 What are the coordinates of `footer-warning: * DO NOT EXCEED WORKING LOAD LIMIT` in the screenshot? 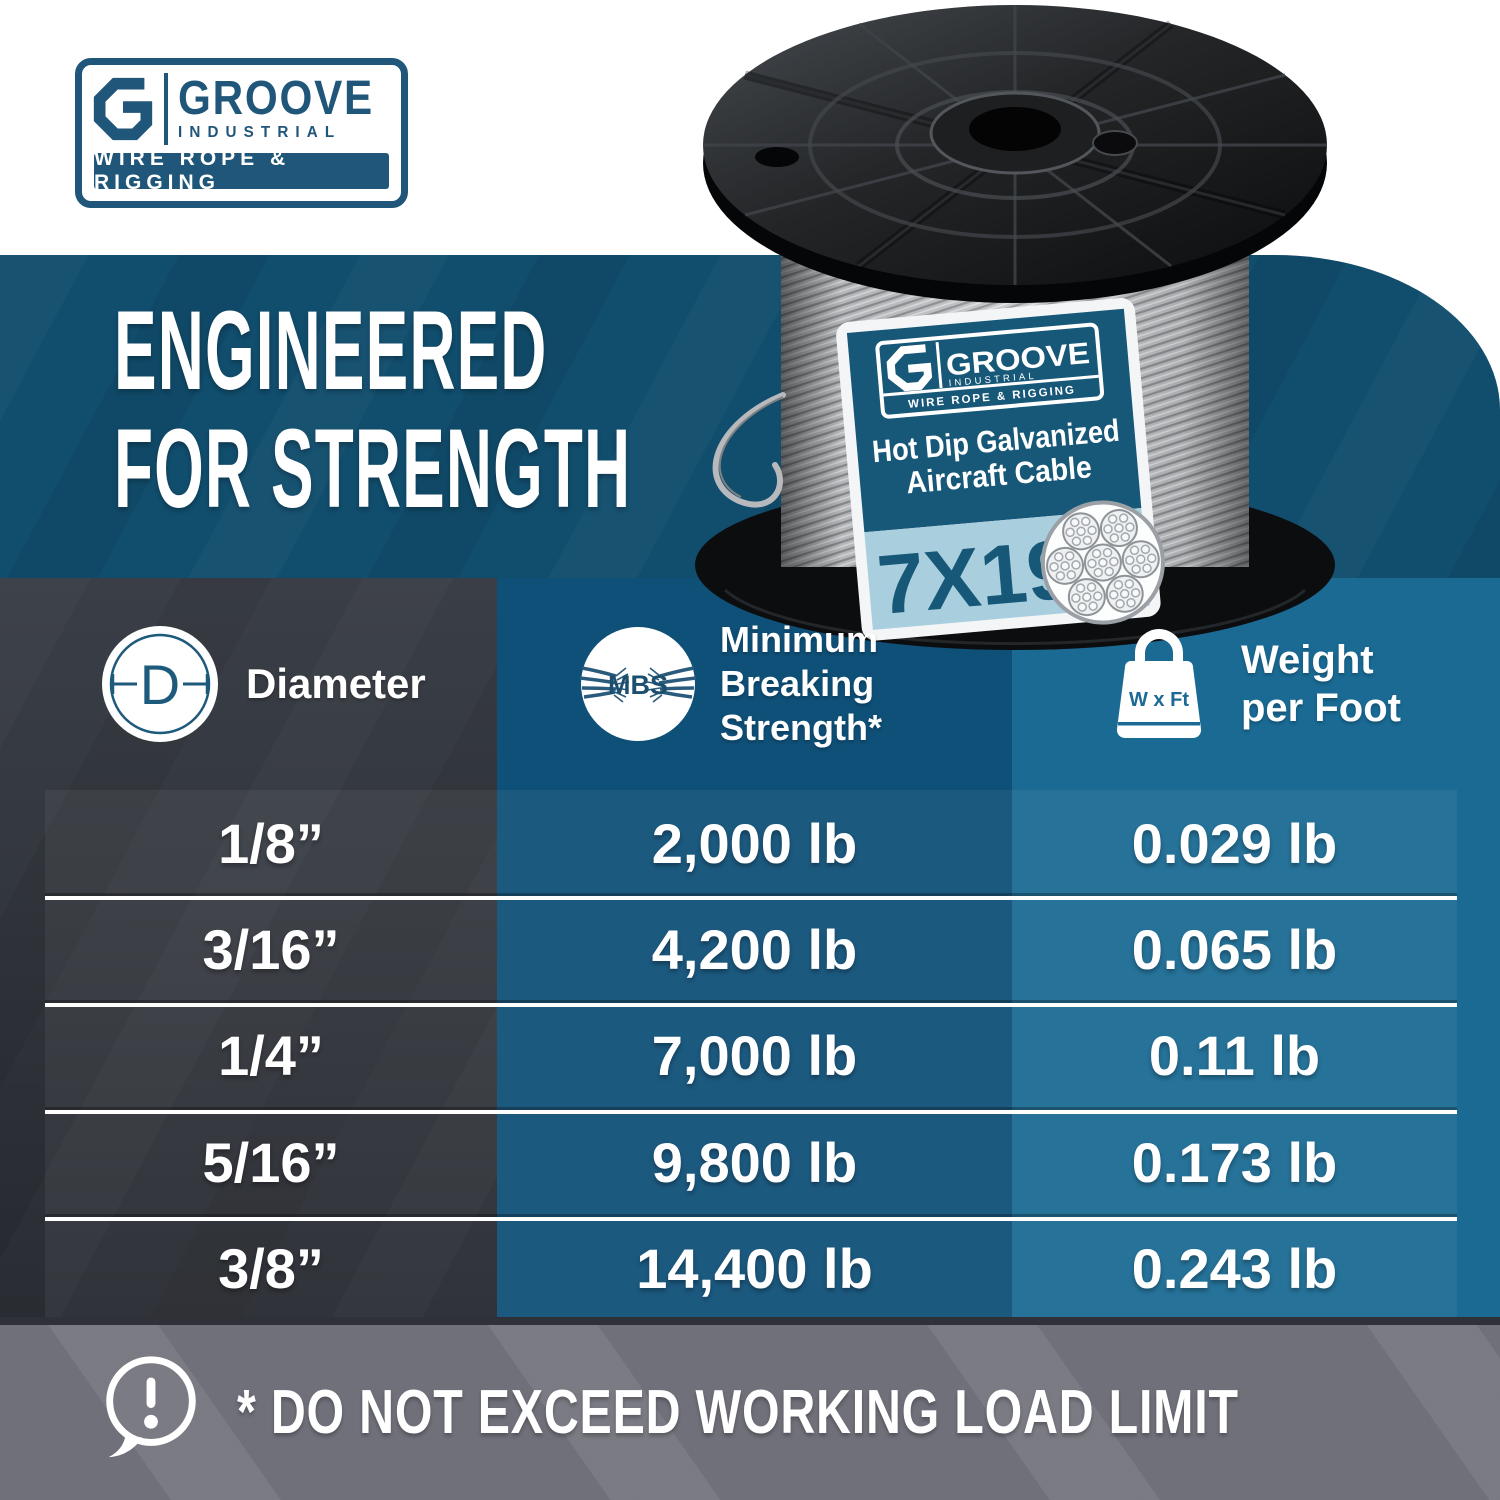 It's located at (738, 1412).